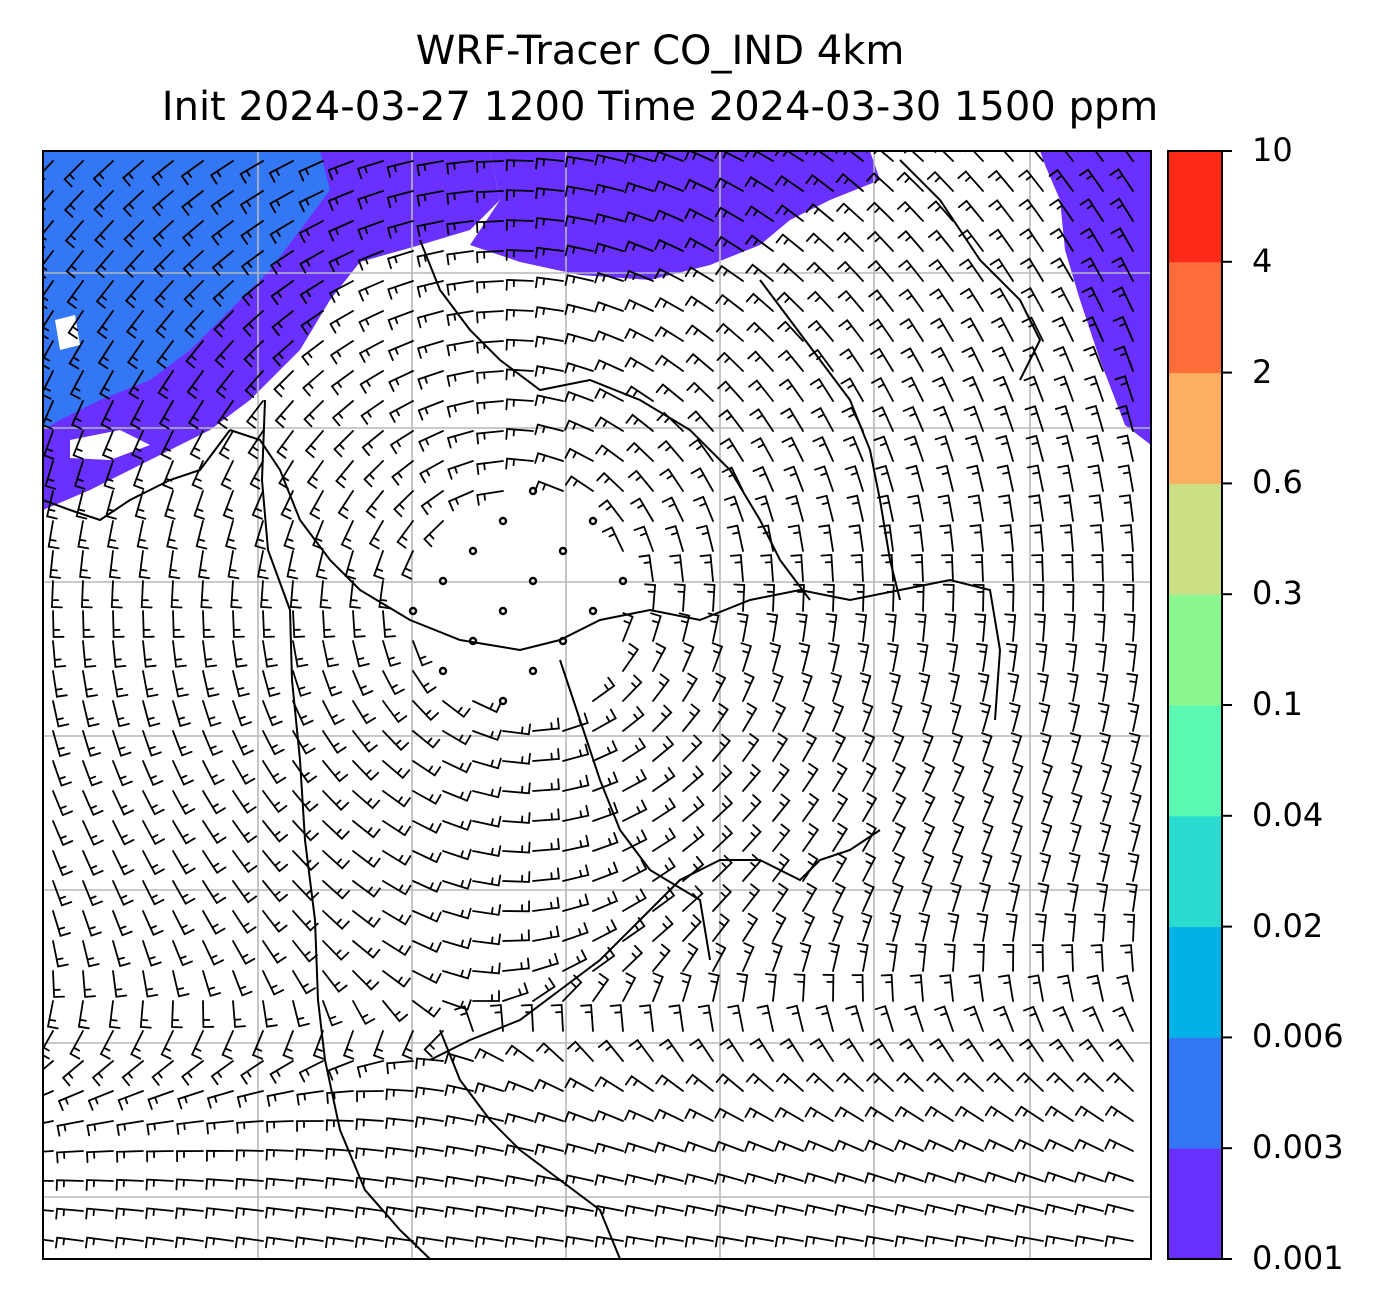 Image resolution: width=1400 pixels, height=1313 pixels. What do you see at coordinates (473, 641) in the screenshot?
I see `calm-marker` at bounding box center [473, 641].